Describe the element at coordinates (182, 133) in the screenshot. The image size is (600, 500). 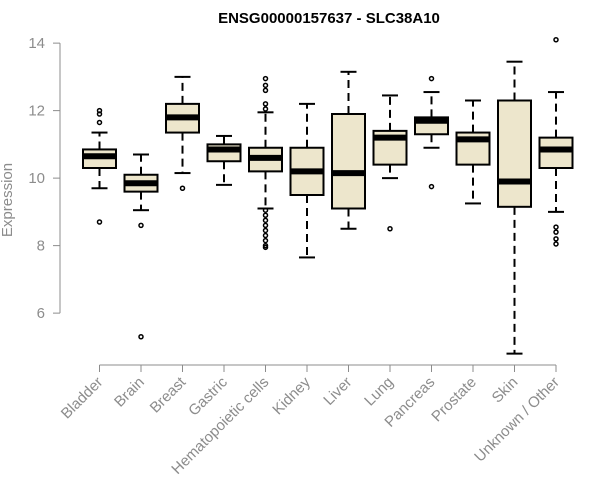
I see `box-breast` at that location.